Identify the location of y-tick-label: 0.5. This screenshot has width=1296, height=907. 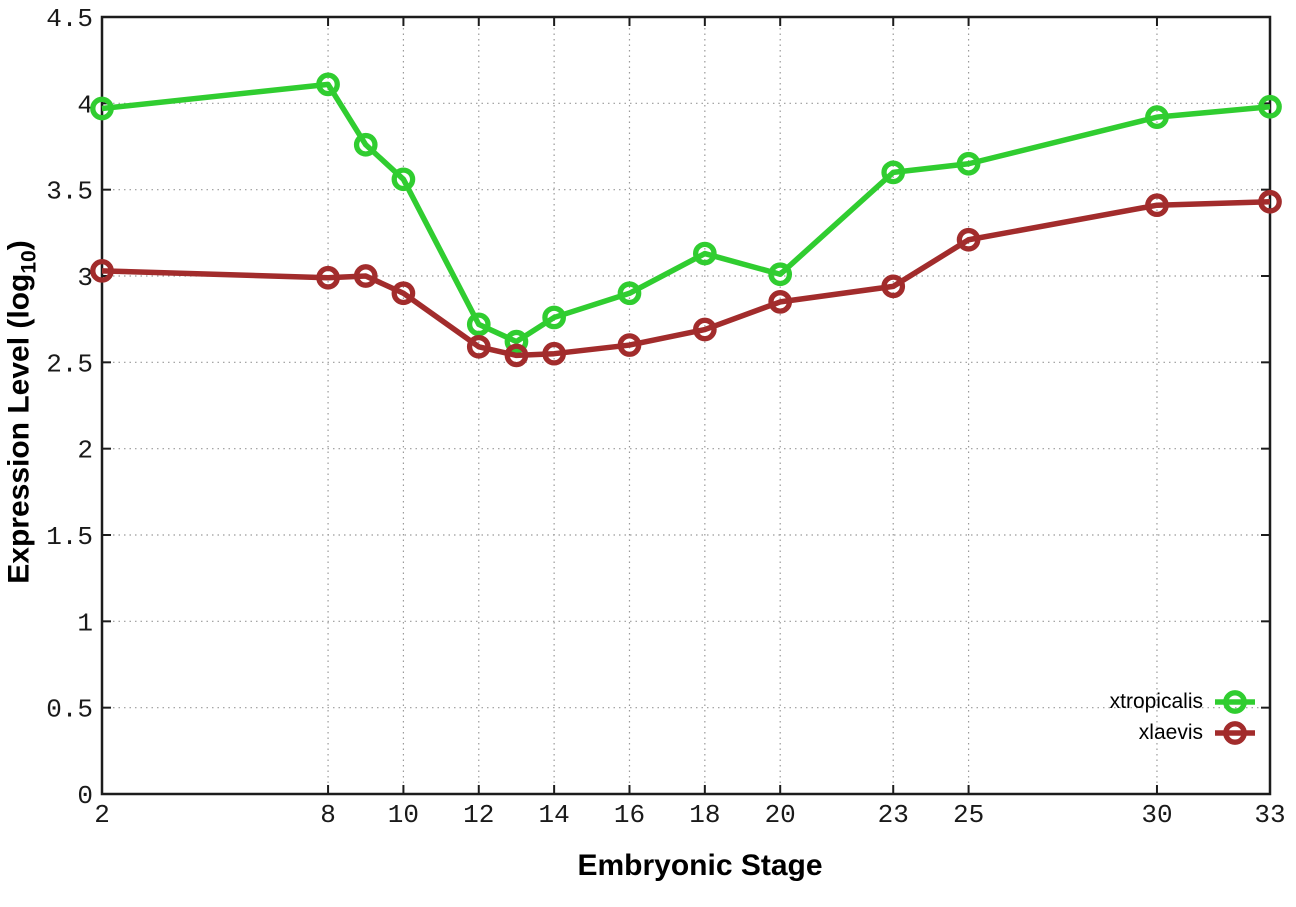
(69, 710).